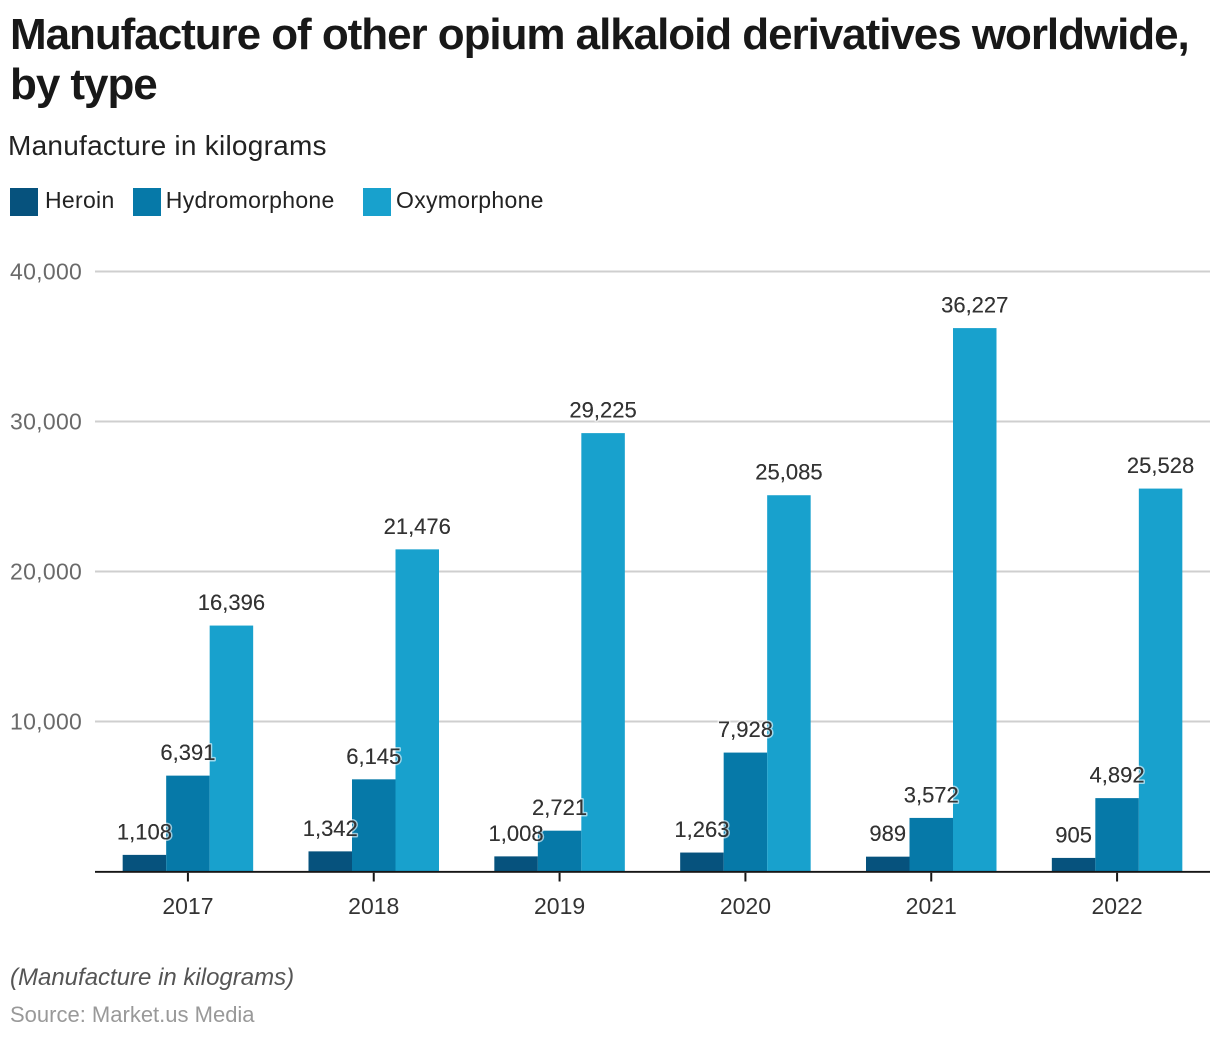 This screenshot has width=1220, height=1042. I want to click on svg-text: 6,391, so click(187, 752).